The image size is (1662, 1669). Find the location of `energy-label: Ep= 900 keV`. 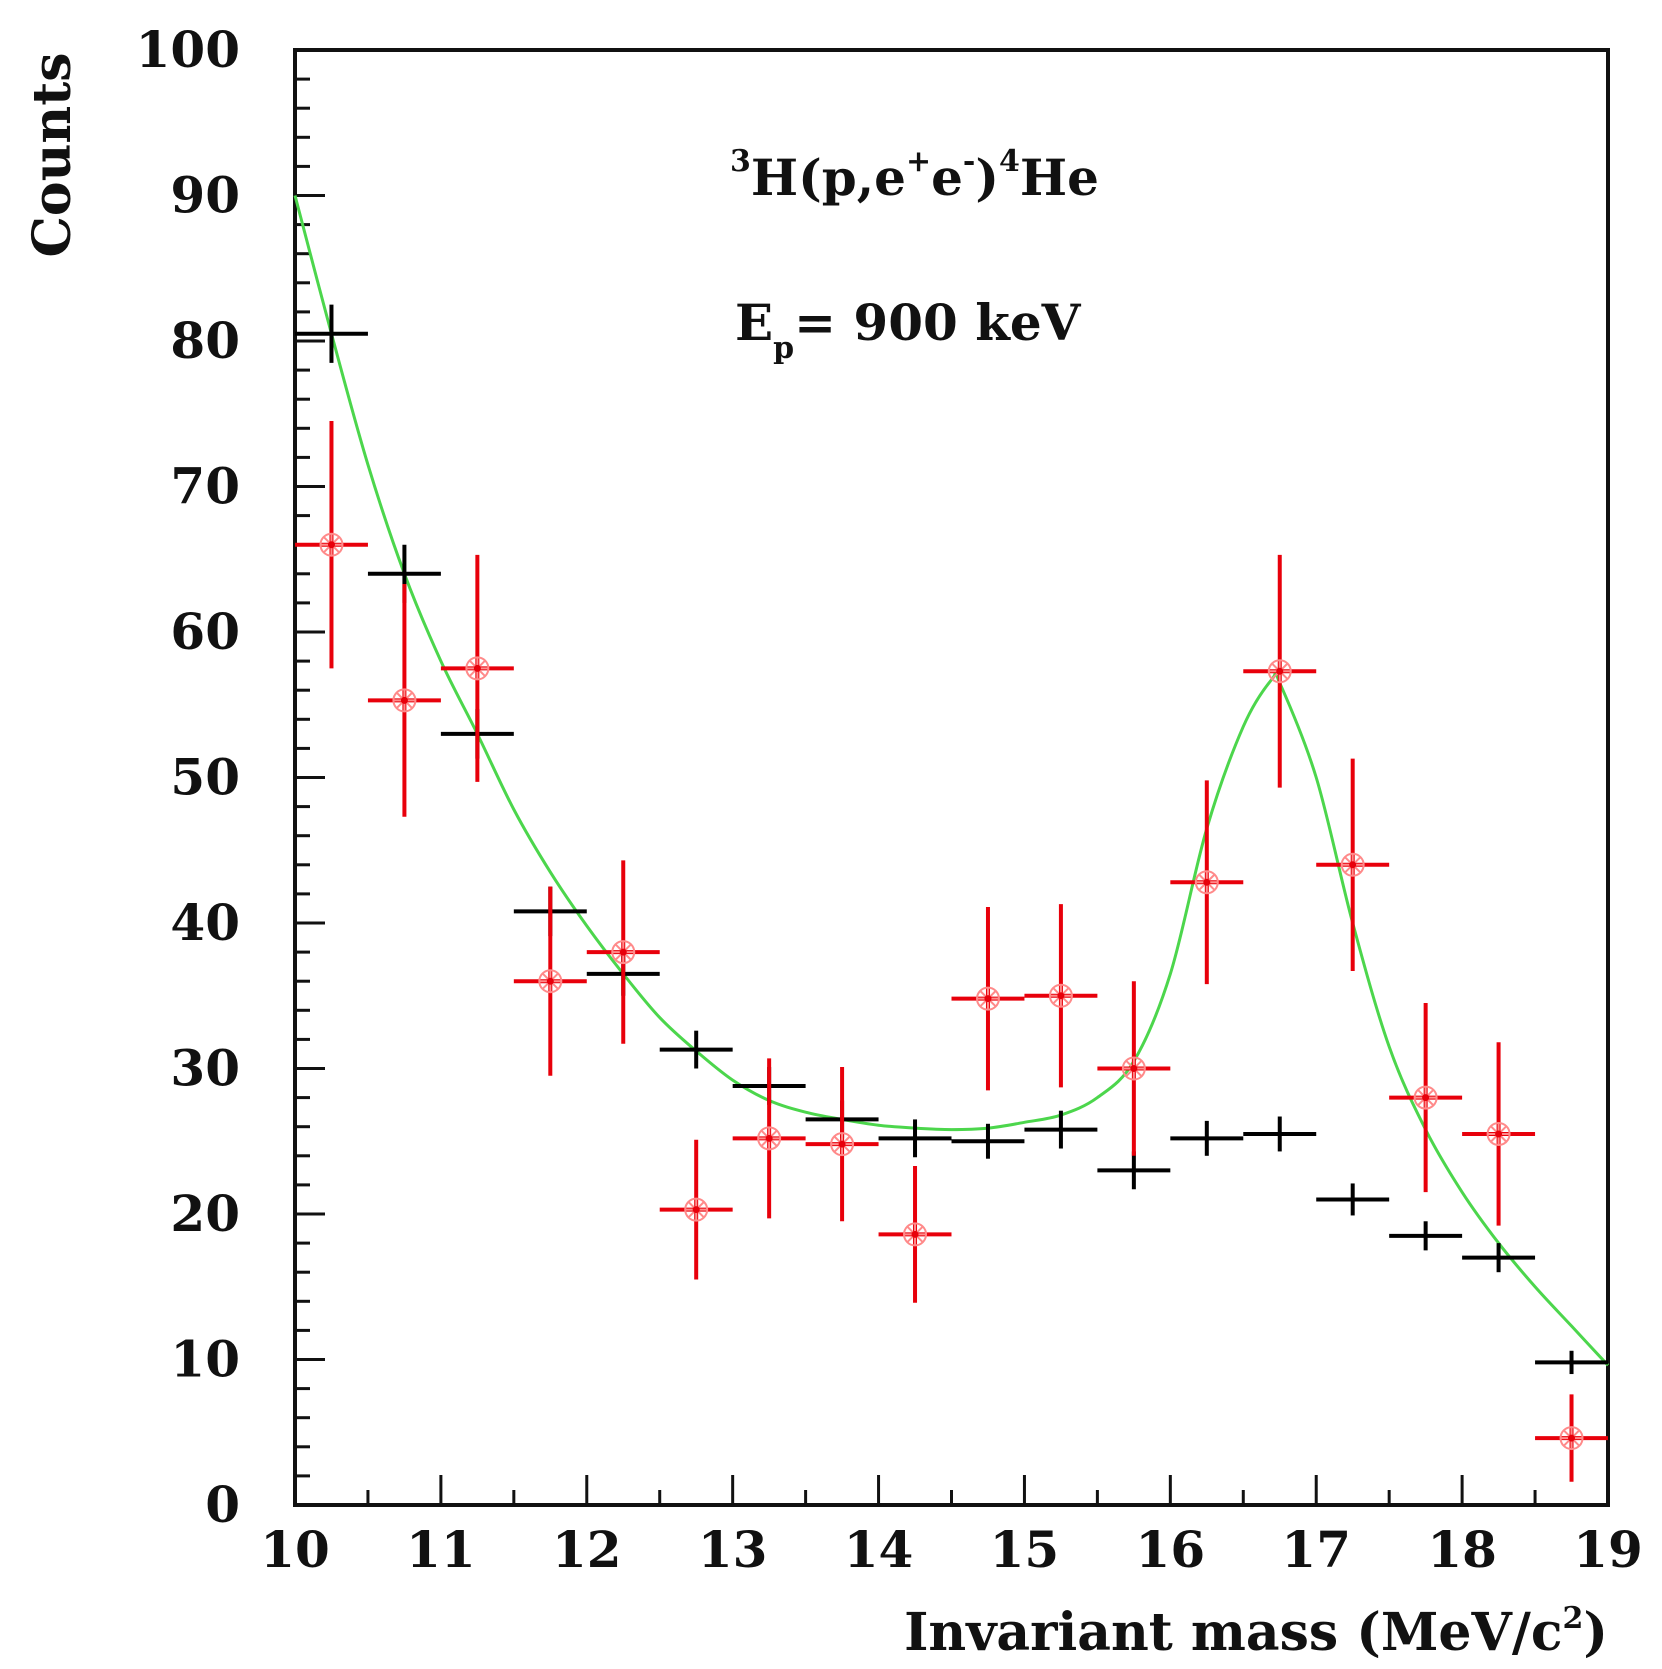

energy-label: Ep= 900 keV is located at coordinates (908, 329).